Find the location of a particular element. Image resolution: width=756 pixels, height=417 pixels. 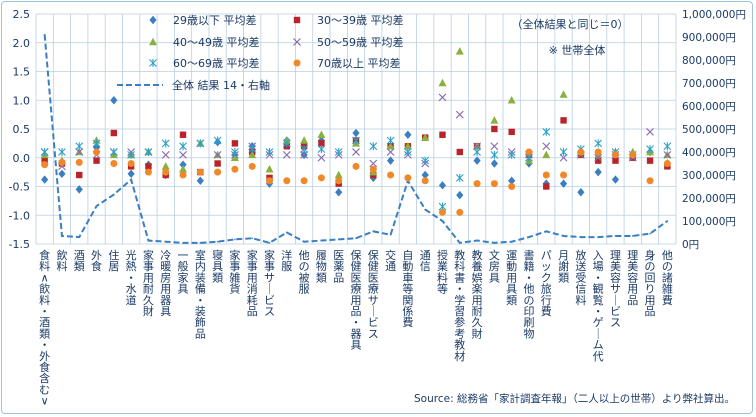

right-tick-label: 200,000円 is located at coordinates (709, 199).